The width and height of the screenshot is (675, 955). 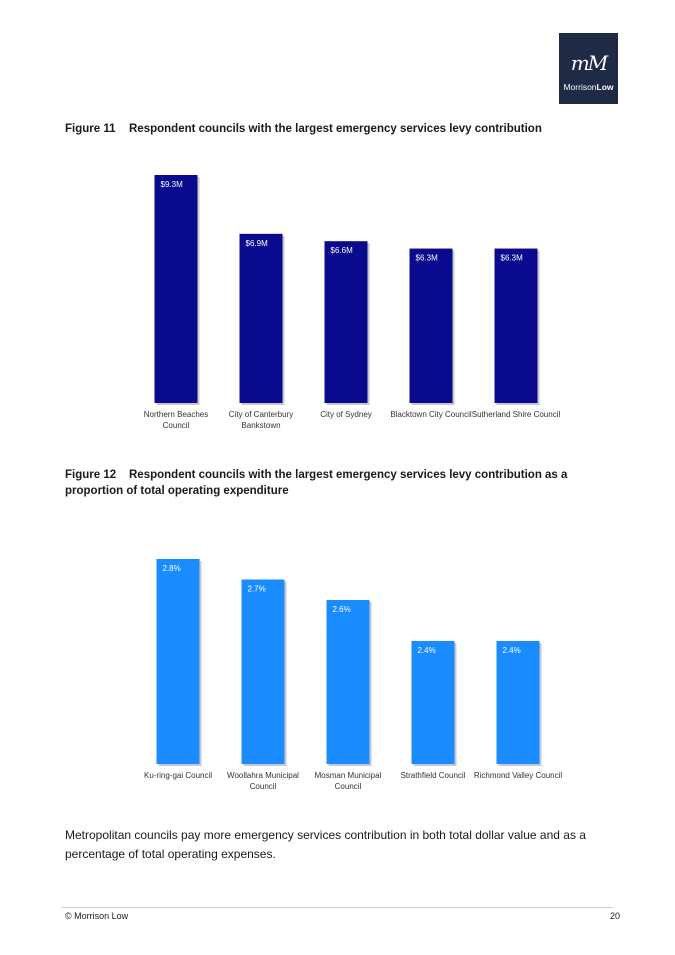 What do you see at coordinates (90, 129) in the screenshot?
I see `figure-11-number: Figure 11` at bounding box center [90, 129].